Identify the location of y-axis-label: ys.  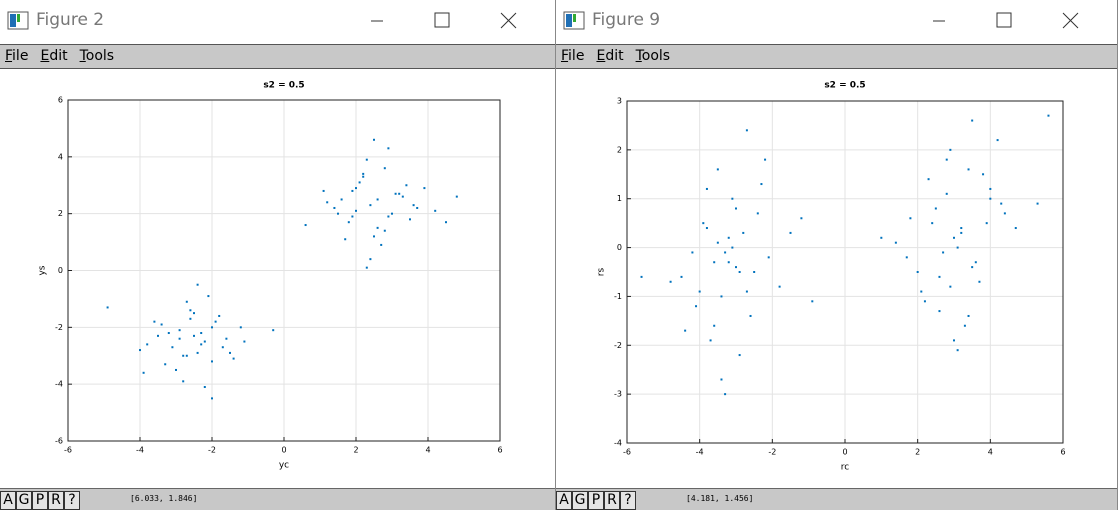
(43, 270).